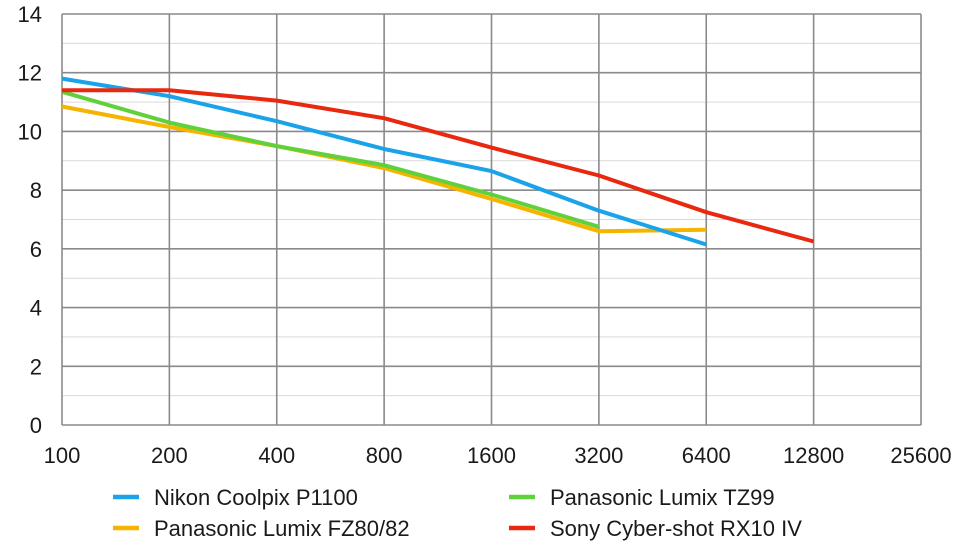  Describe the element at coordinates (813, 455) in the screenshot. I see `x-tick-label: 12800` at that location.